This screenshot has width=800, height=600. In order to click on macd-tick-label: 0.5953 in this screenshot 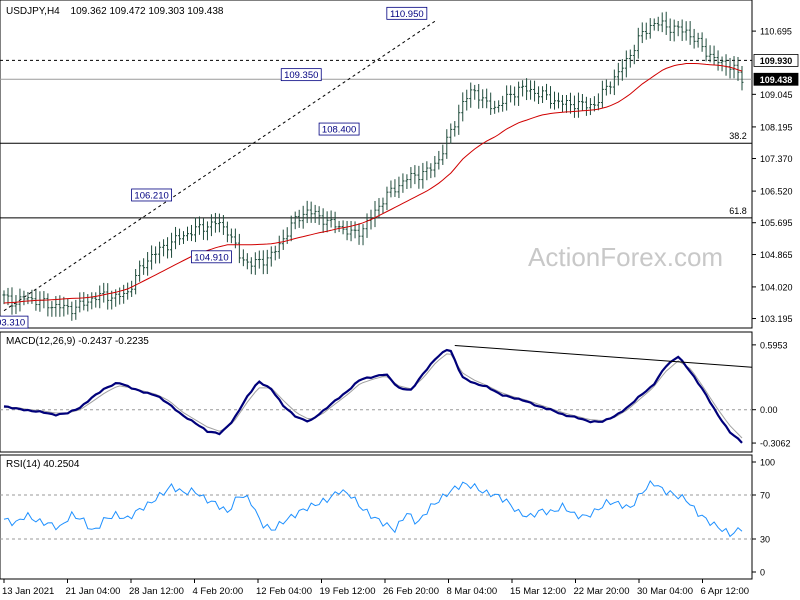, I will do `click(774, 345)`.